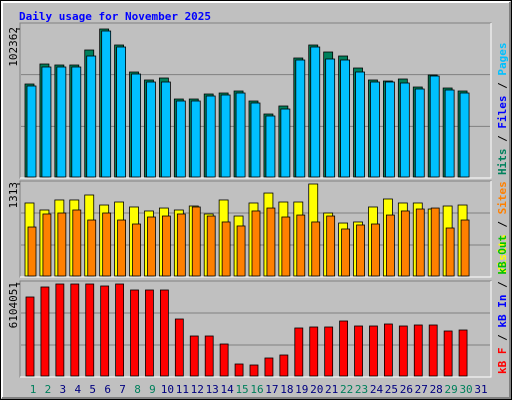 The width and height of the screenshot is (512, 400). What do you see at coordinates (406, 389) in the screenshot?
I see `x-tick-label: 26` at bounding box center [406, 389].